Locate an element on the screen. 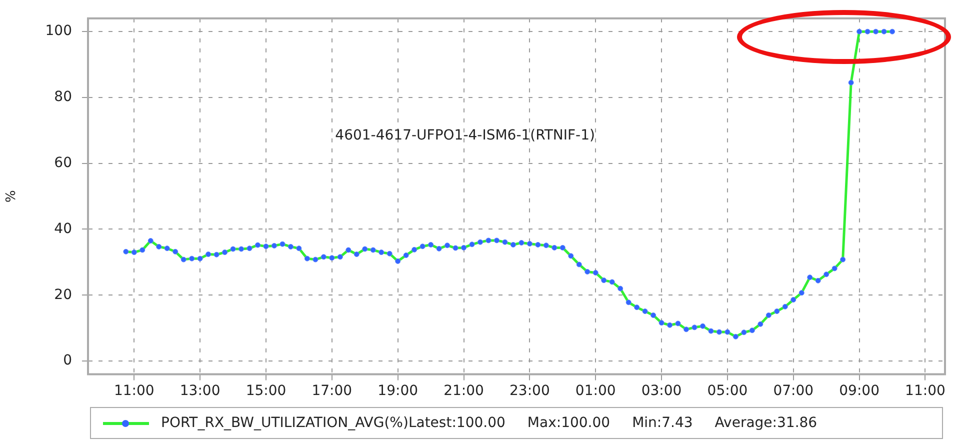  y-axis-title: % is located at coordinates (12, 196).